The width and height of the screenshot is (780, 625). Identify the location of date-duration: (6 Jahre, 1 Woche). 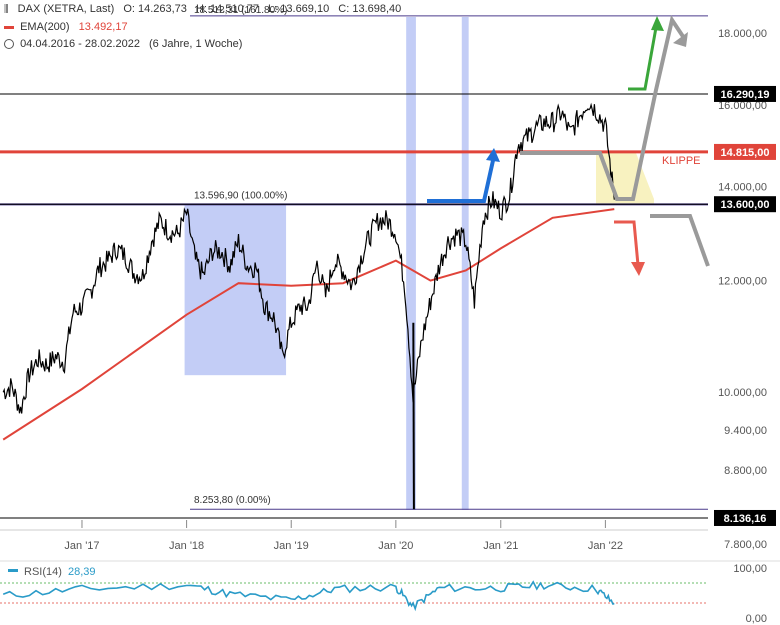
(196, 44).